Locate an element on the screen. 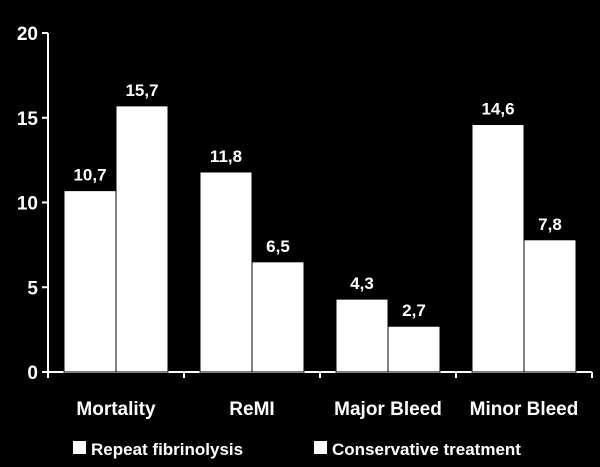 Image resolution: width=600 pixels, height=467 pixels. bar-conservative-treatment-mortality is located at coordinates (142, 239).